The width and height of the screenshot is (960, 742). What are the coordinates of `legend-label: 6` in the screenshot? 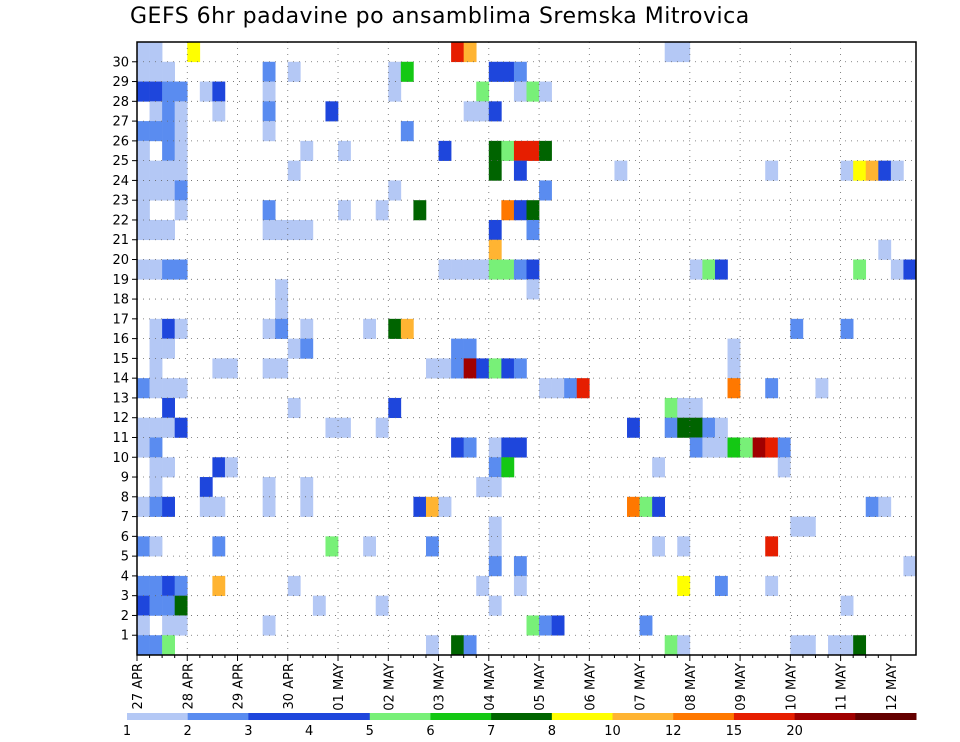 It's located at (430, 731).